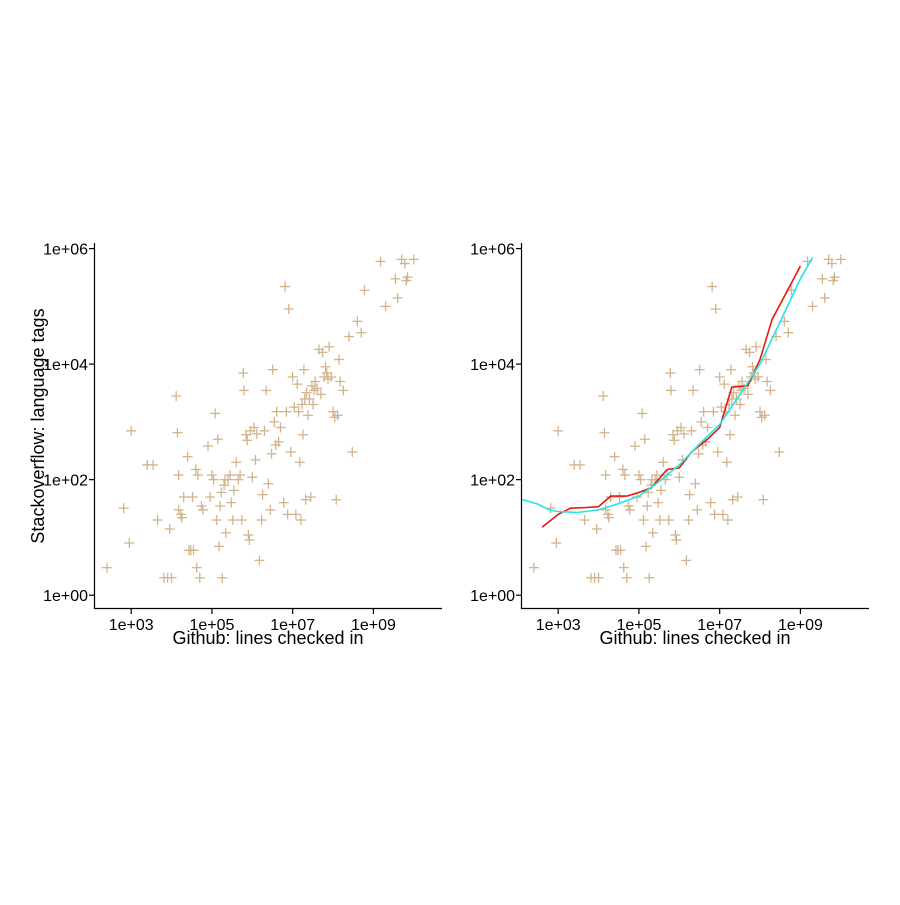  What do you see at coordinates (38, 425) in the screenshot?
I see `left-y-axis-title: Stackoverflow: language tags` at bounding box center [38, 425].